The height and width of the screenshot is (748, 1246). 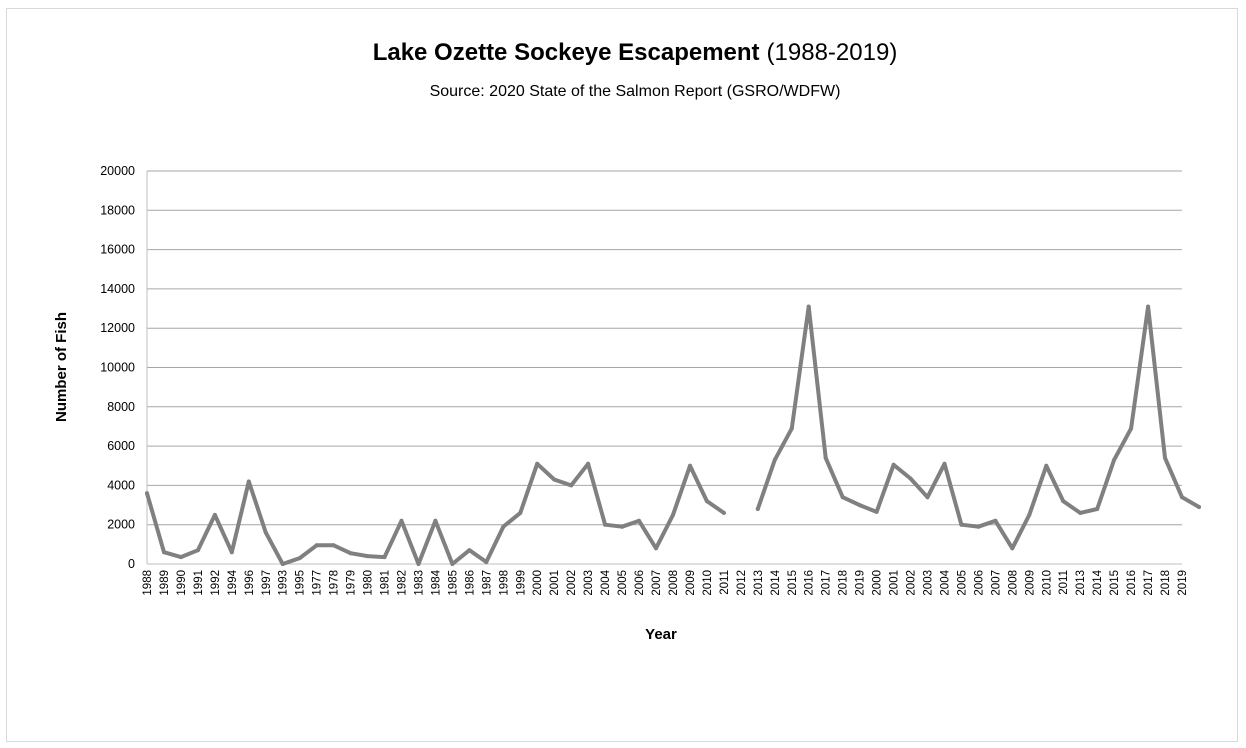 I want to click on chart-title-years: (1988-2019), so click(x=832, y=52).